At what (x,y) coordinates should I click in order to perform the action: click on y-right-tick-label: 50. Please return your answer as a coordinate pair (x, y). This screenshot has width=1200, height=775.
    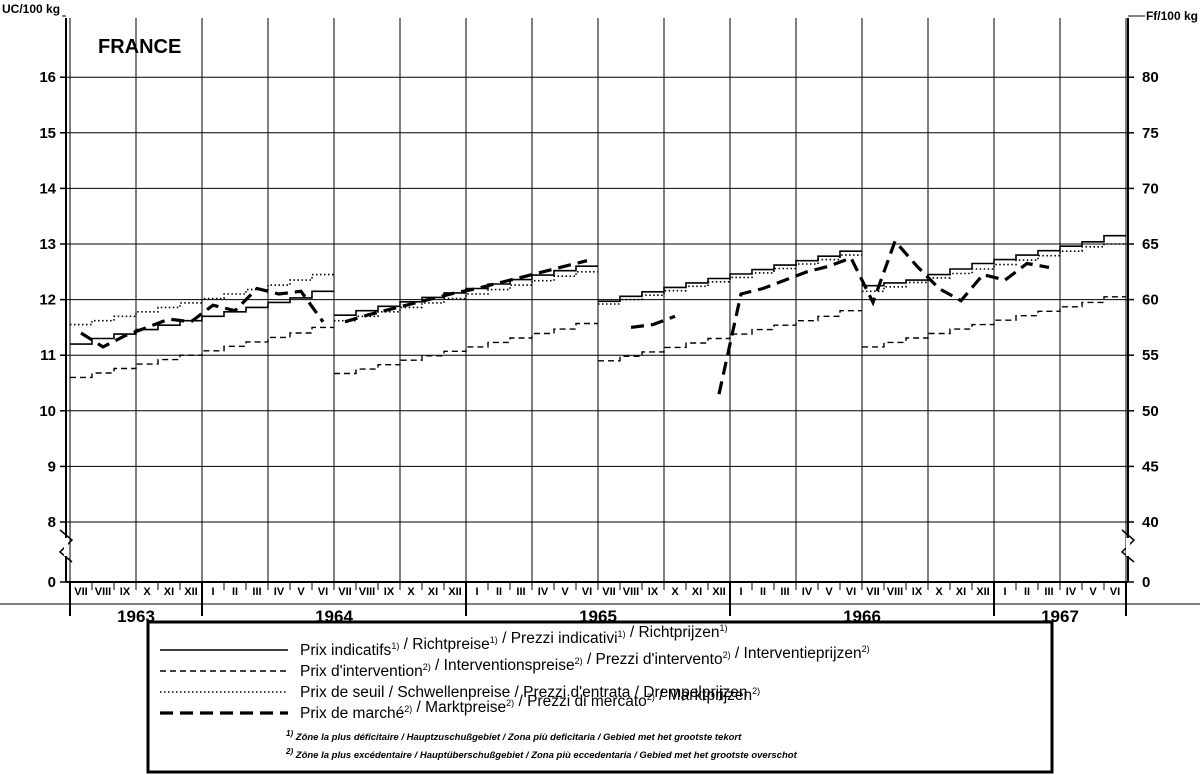
    Looking at the image, I should click on (1150, 411).